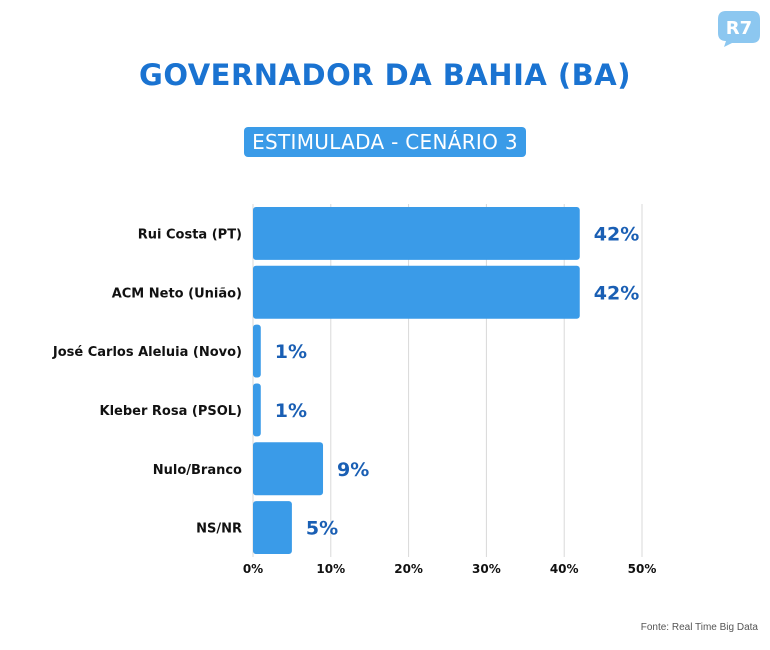 The width and height of the screenshot is (770, 650). I want to click on r7-logo-shape, so click(739, 29).